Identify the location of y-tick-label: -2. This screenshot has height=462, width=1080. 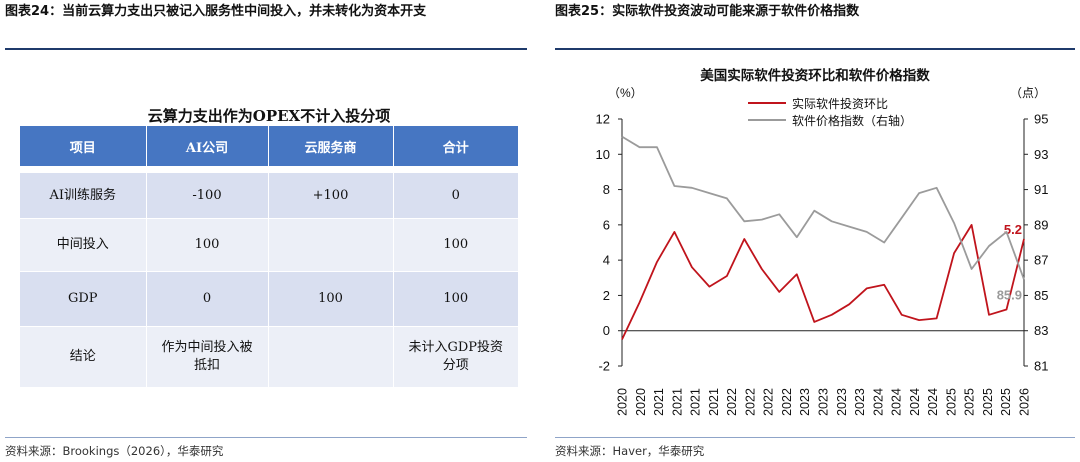
(604, 366).